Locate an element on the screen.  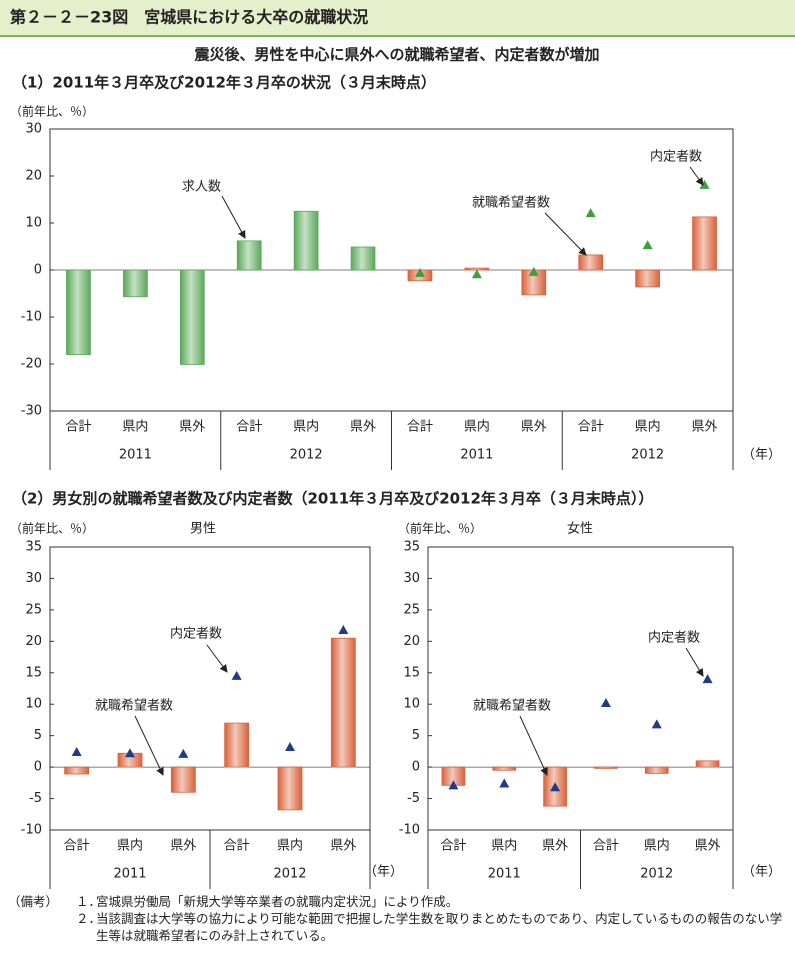
y-tick-label: 5 is located at coordinates (38, 735).